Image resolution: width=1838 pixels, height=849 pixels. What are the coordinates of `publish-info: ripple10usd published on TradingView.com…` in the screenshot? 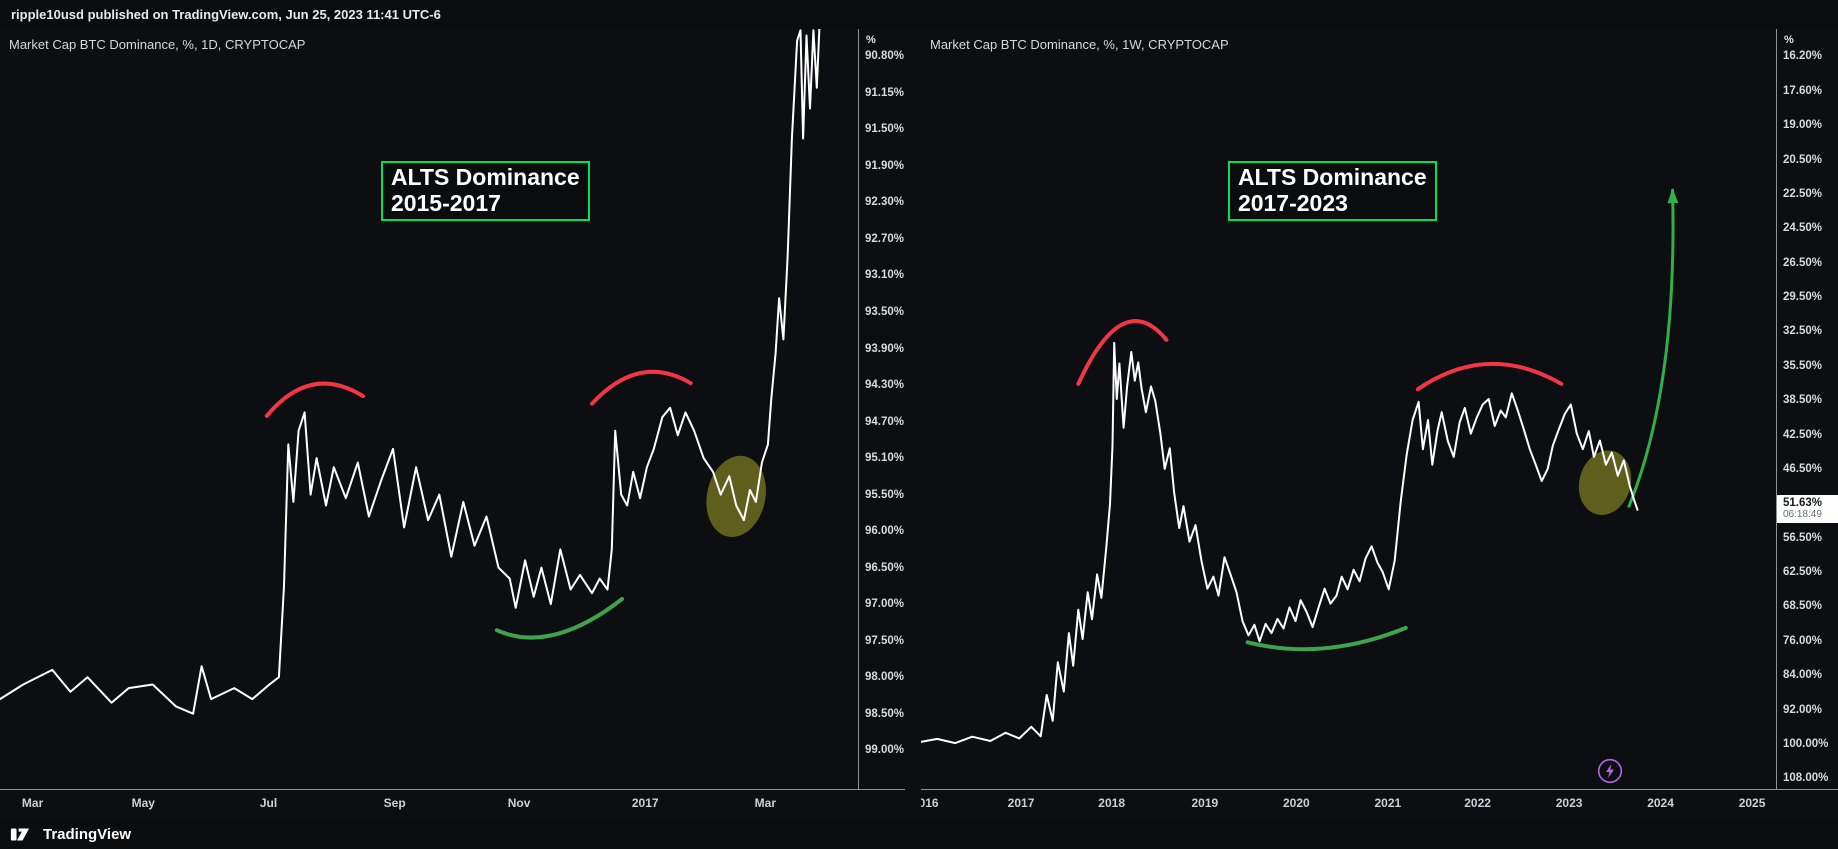 It's located at (226, 14).